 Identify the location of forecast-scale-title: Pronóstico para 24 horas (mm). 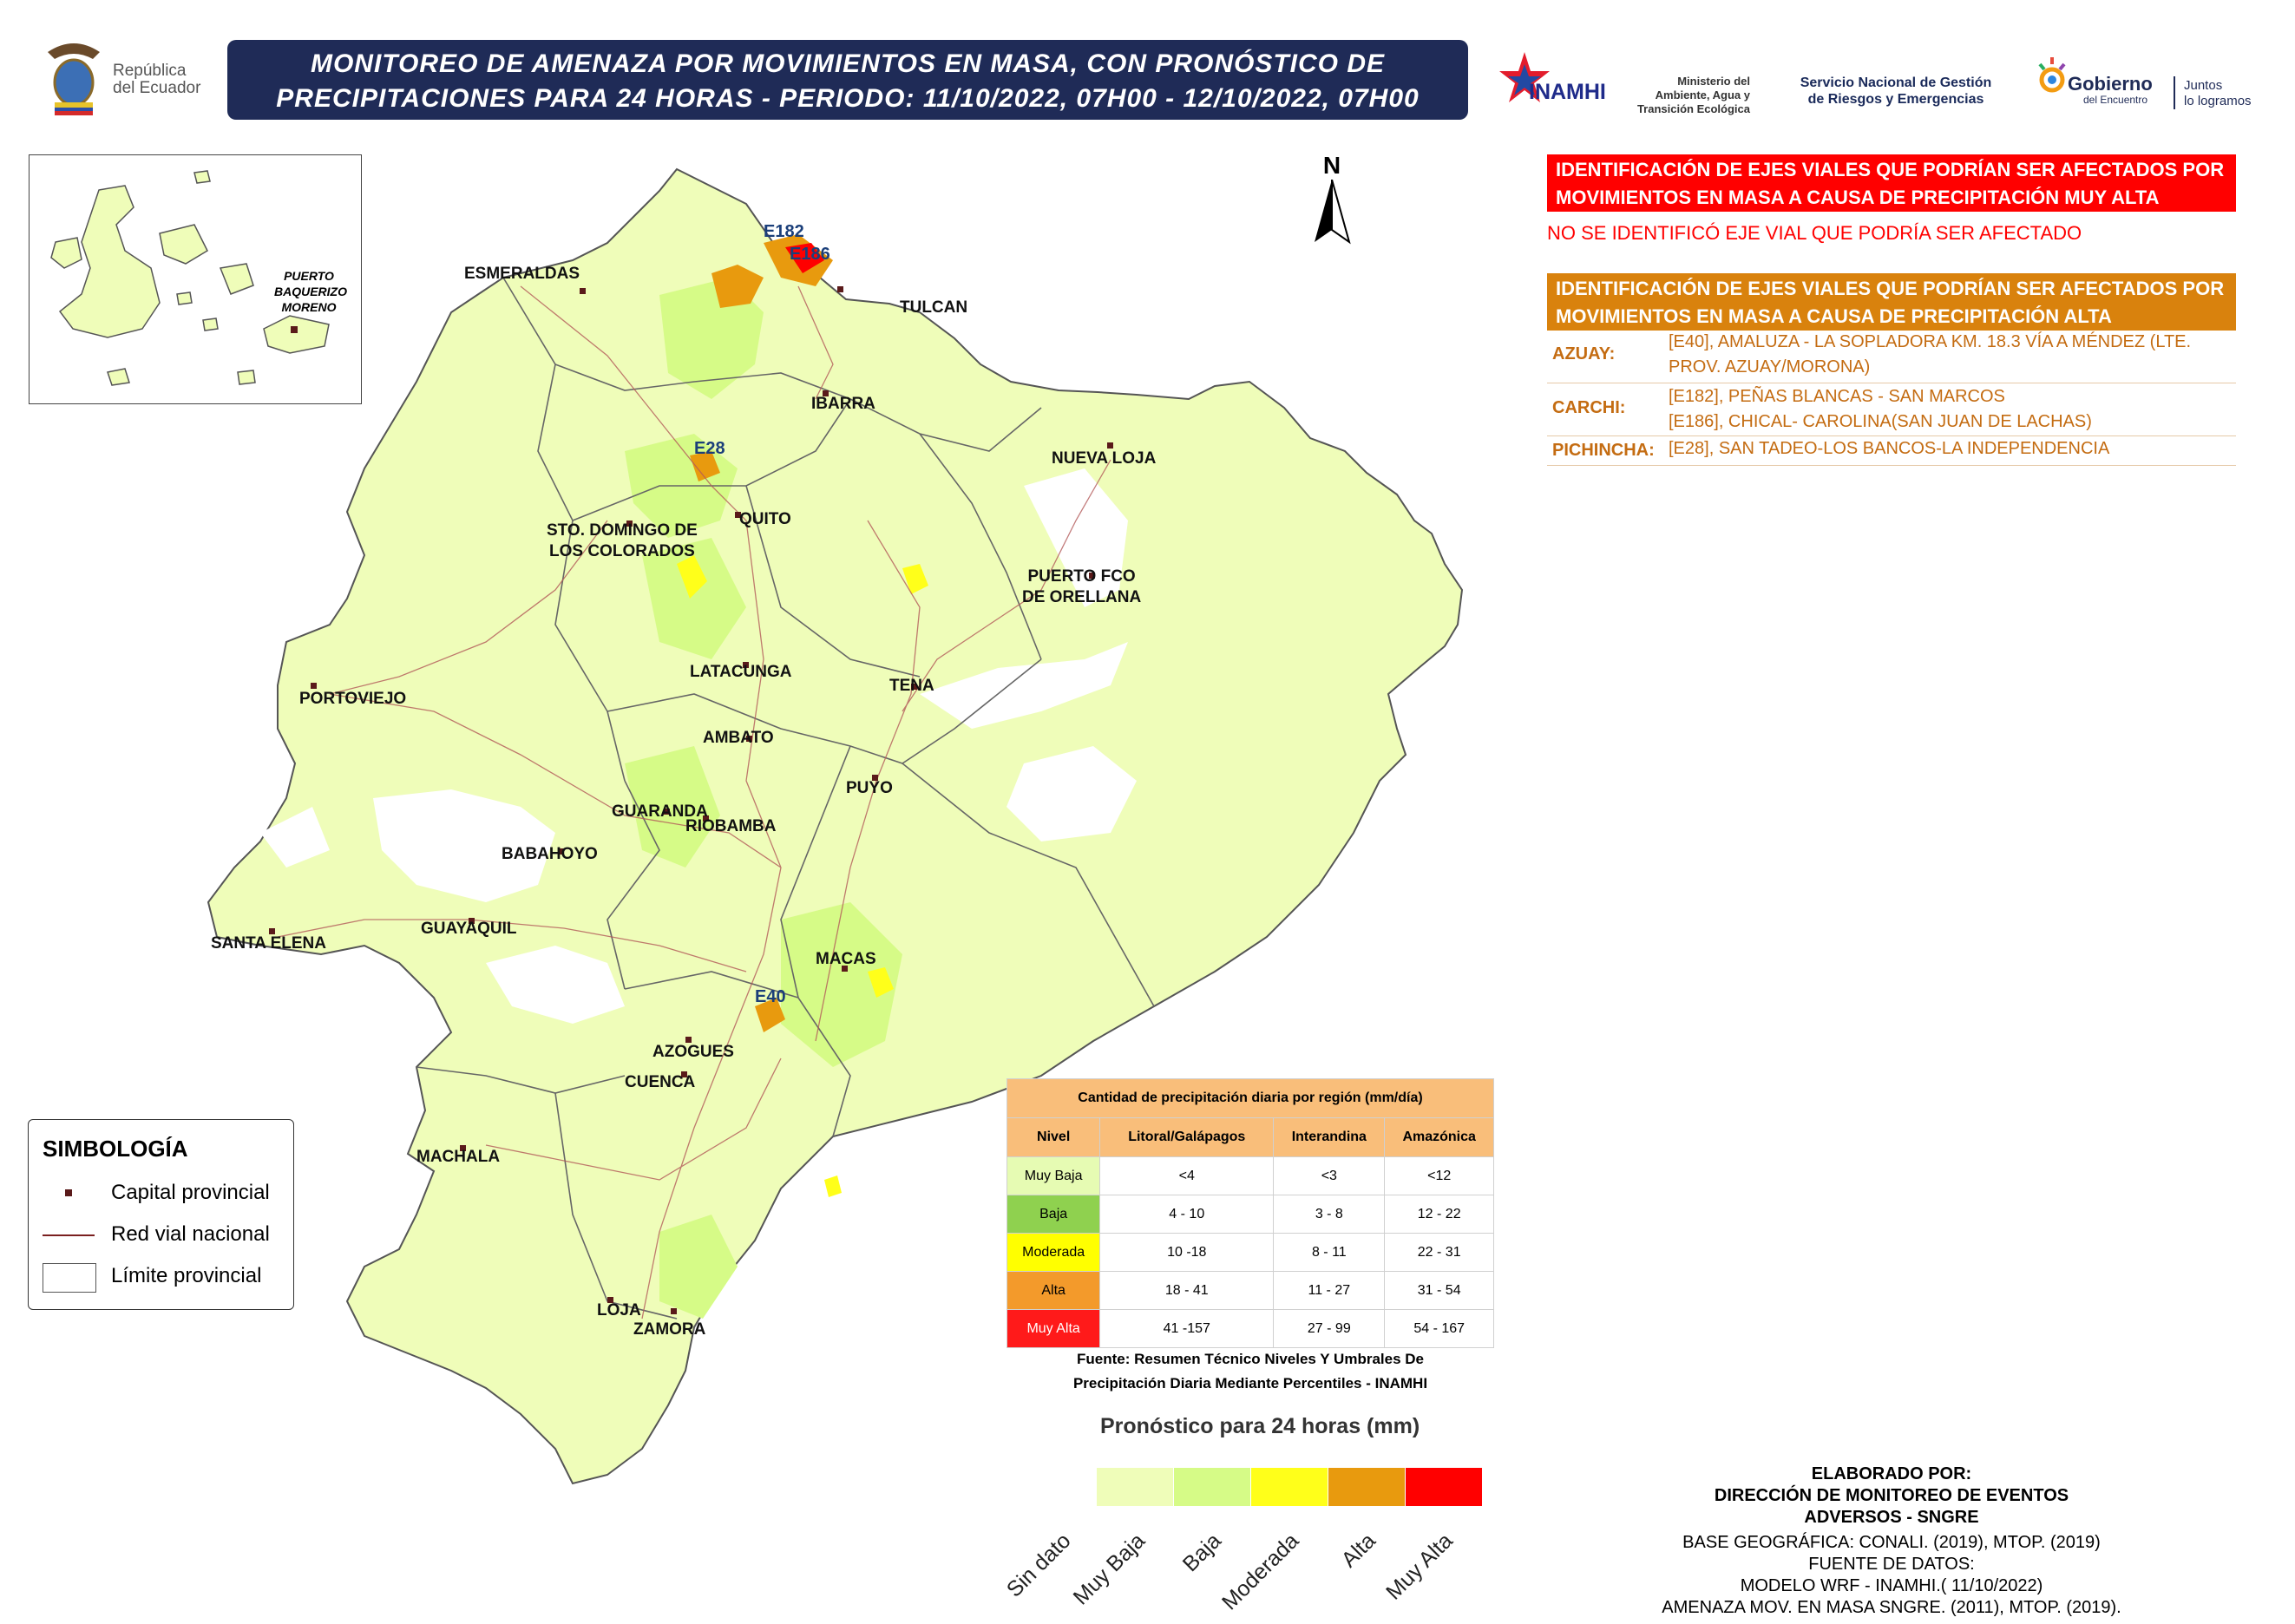
(1260, 1426).